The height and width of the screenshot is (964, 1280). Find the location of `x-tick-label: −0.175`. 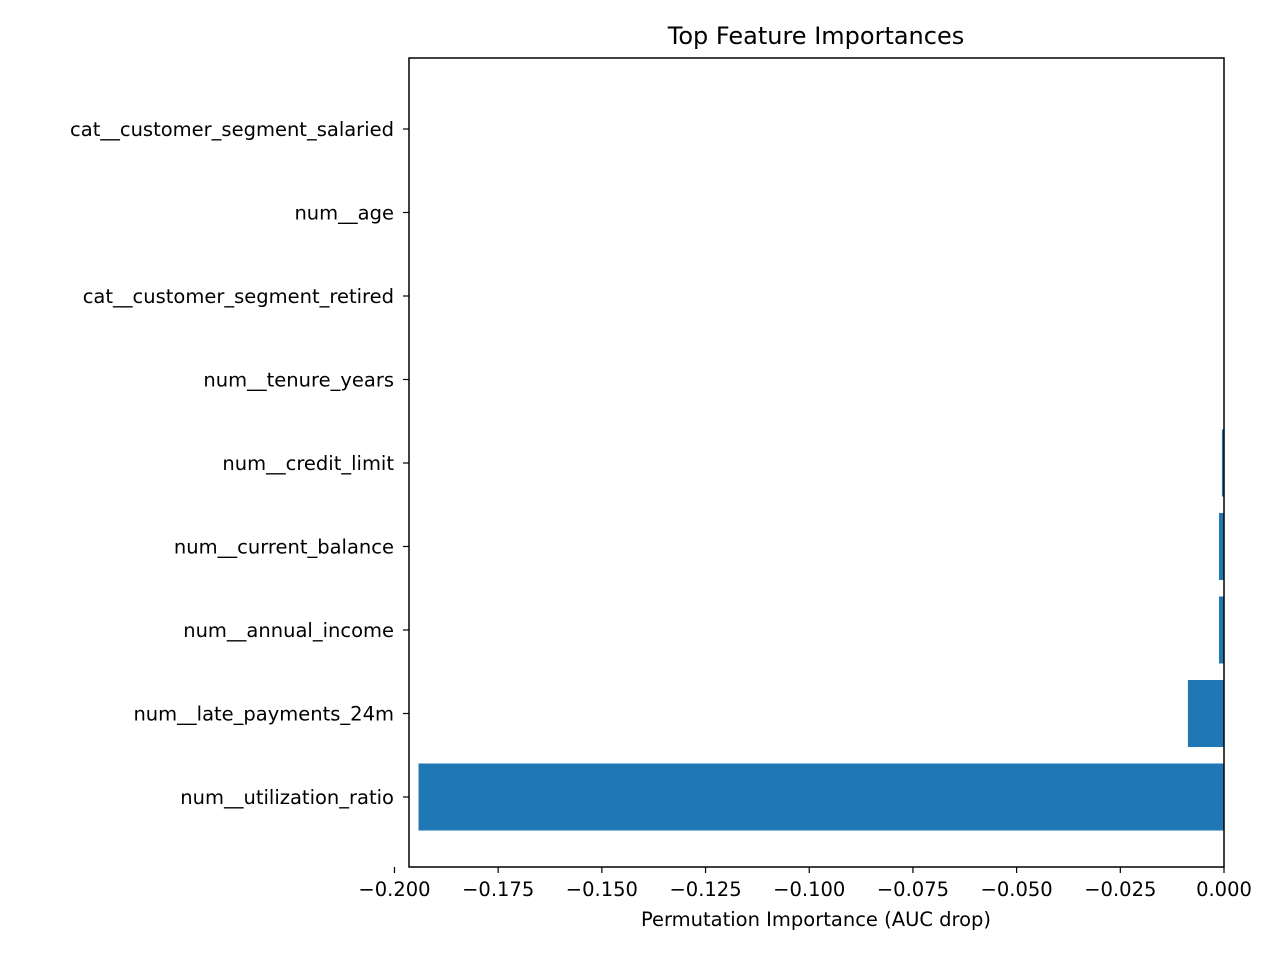

x-tick-label: −0.175 is located at coordinates (498, 889).